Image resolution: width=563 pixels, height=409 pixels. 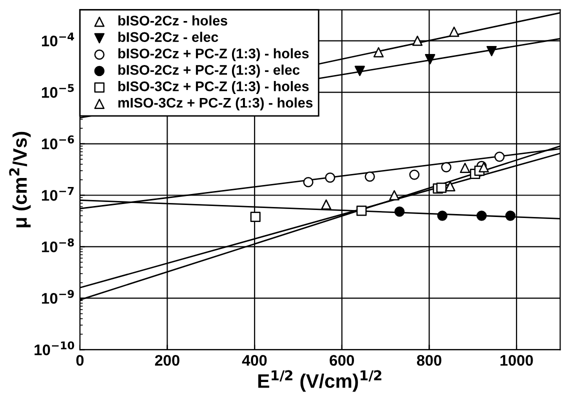 What do you see at coordinates (209, 71) in the screenshot?
I see `legend-label: bISO-2Cz + PC-Z (1:3) - elec` at bounding box center [209, 71].